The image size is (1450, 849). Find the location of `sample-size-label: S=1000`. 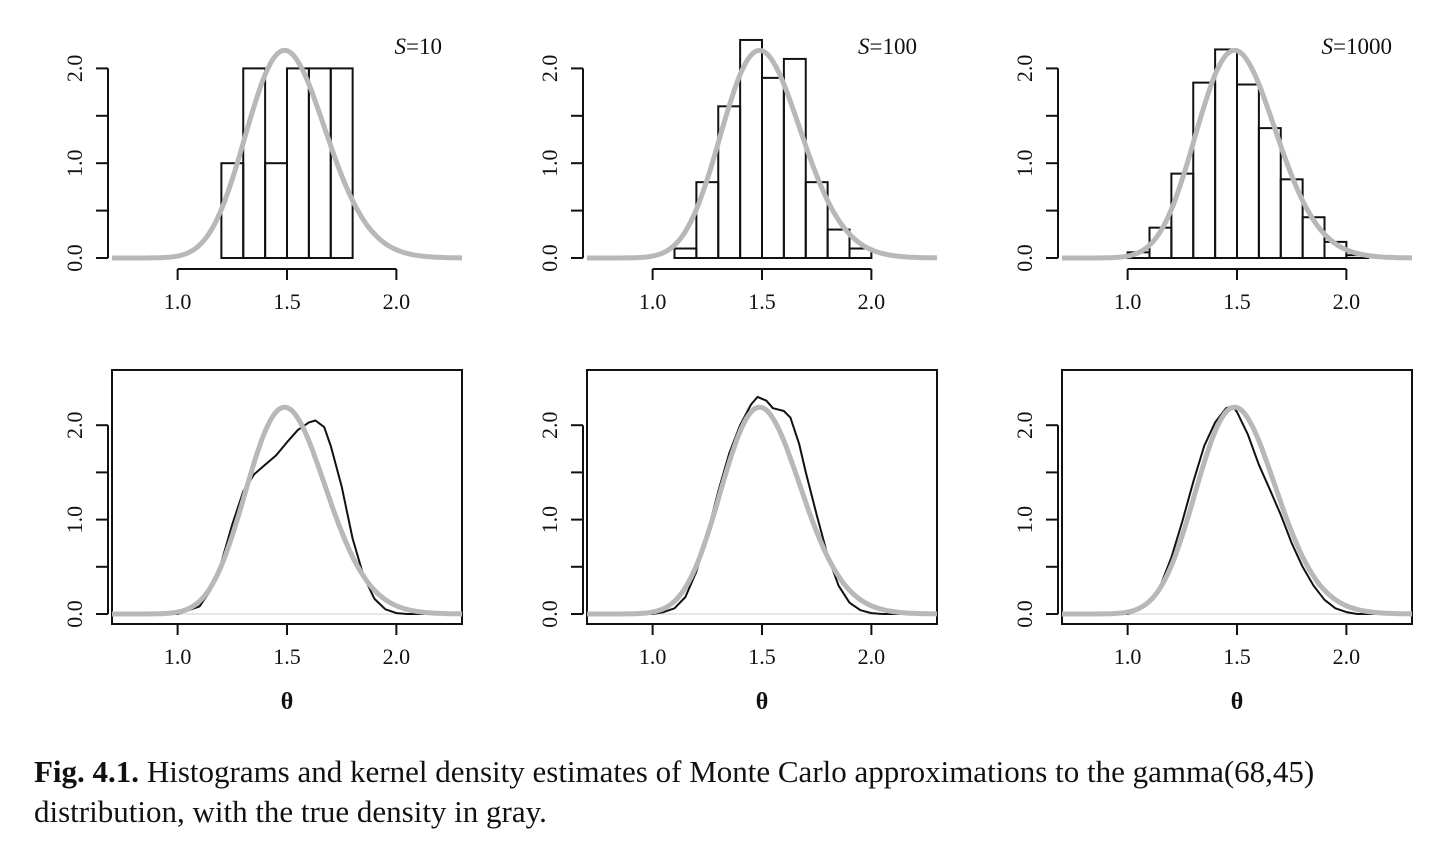

sample-size-label: S=1000 is located at coordinates (1357, 46).